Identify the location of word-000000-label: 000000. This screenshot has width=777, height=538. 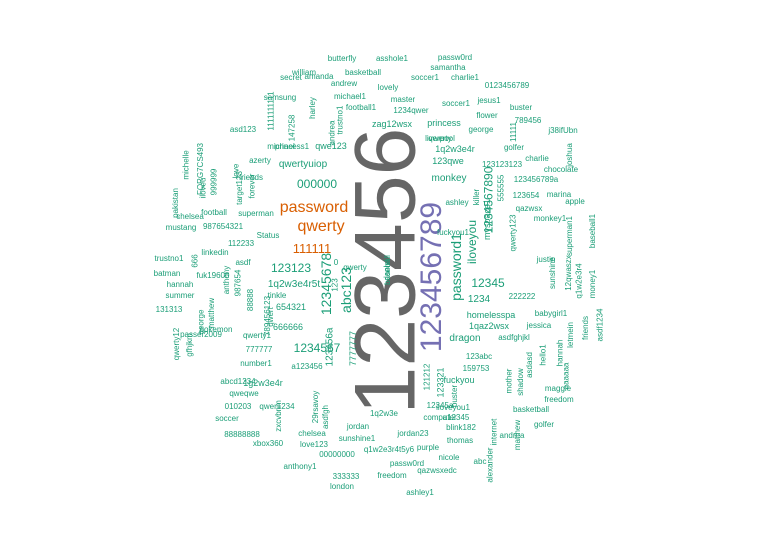
(317, 184).